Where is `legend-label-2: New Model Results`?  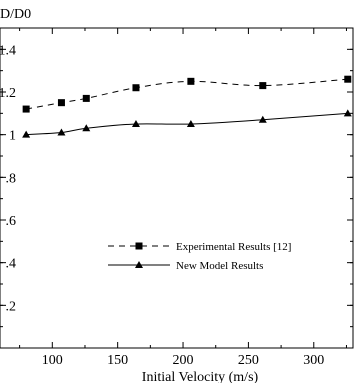
legend-label-2: New Model Results is located at coordinates (219, 266).